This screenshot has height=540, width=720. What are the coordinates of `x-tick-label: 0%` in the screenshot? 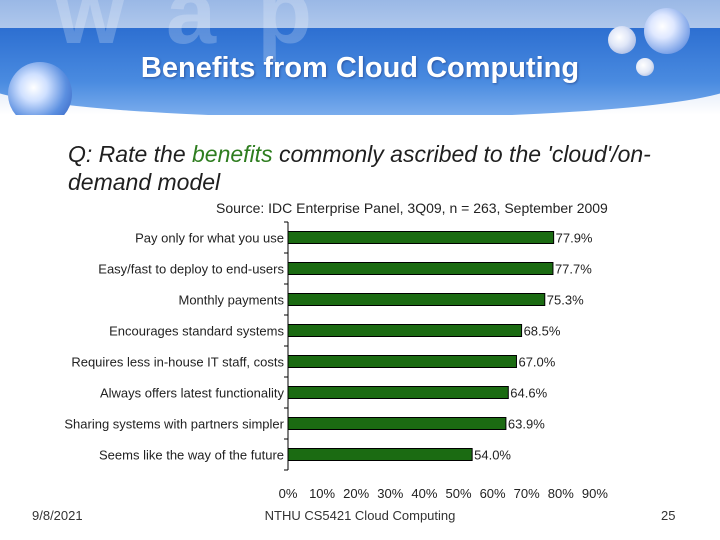 It's located at (288, 493).